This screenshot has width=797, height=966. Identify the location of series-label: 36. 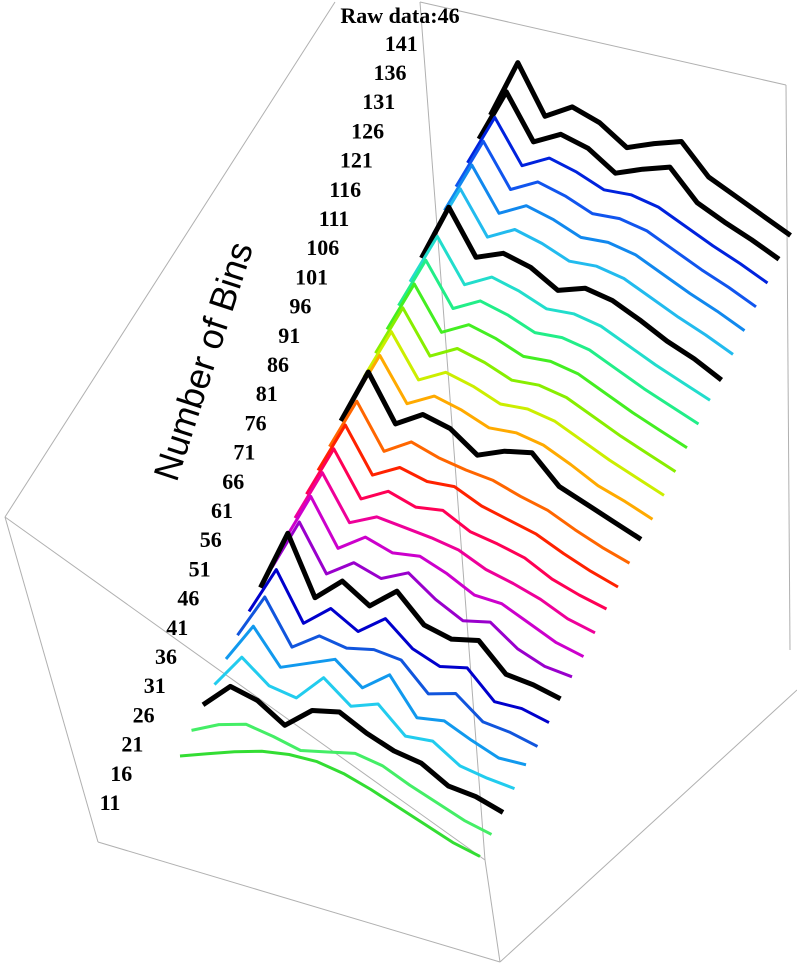
(166, 656).